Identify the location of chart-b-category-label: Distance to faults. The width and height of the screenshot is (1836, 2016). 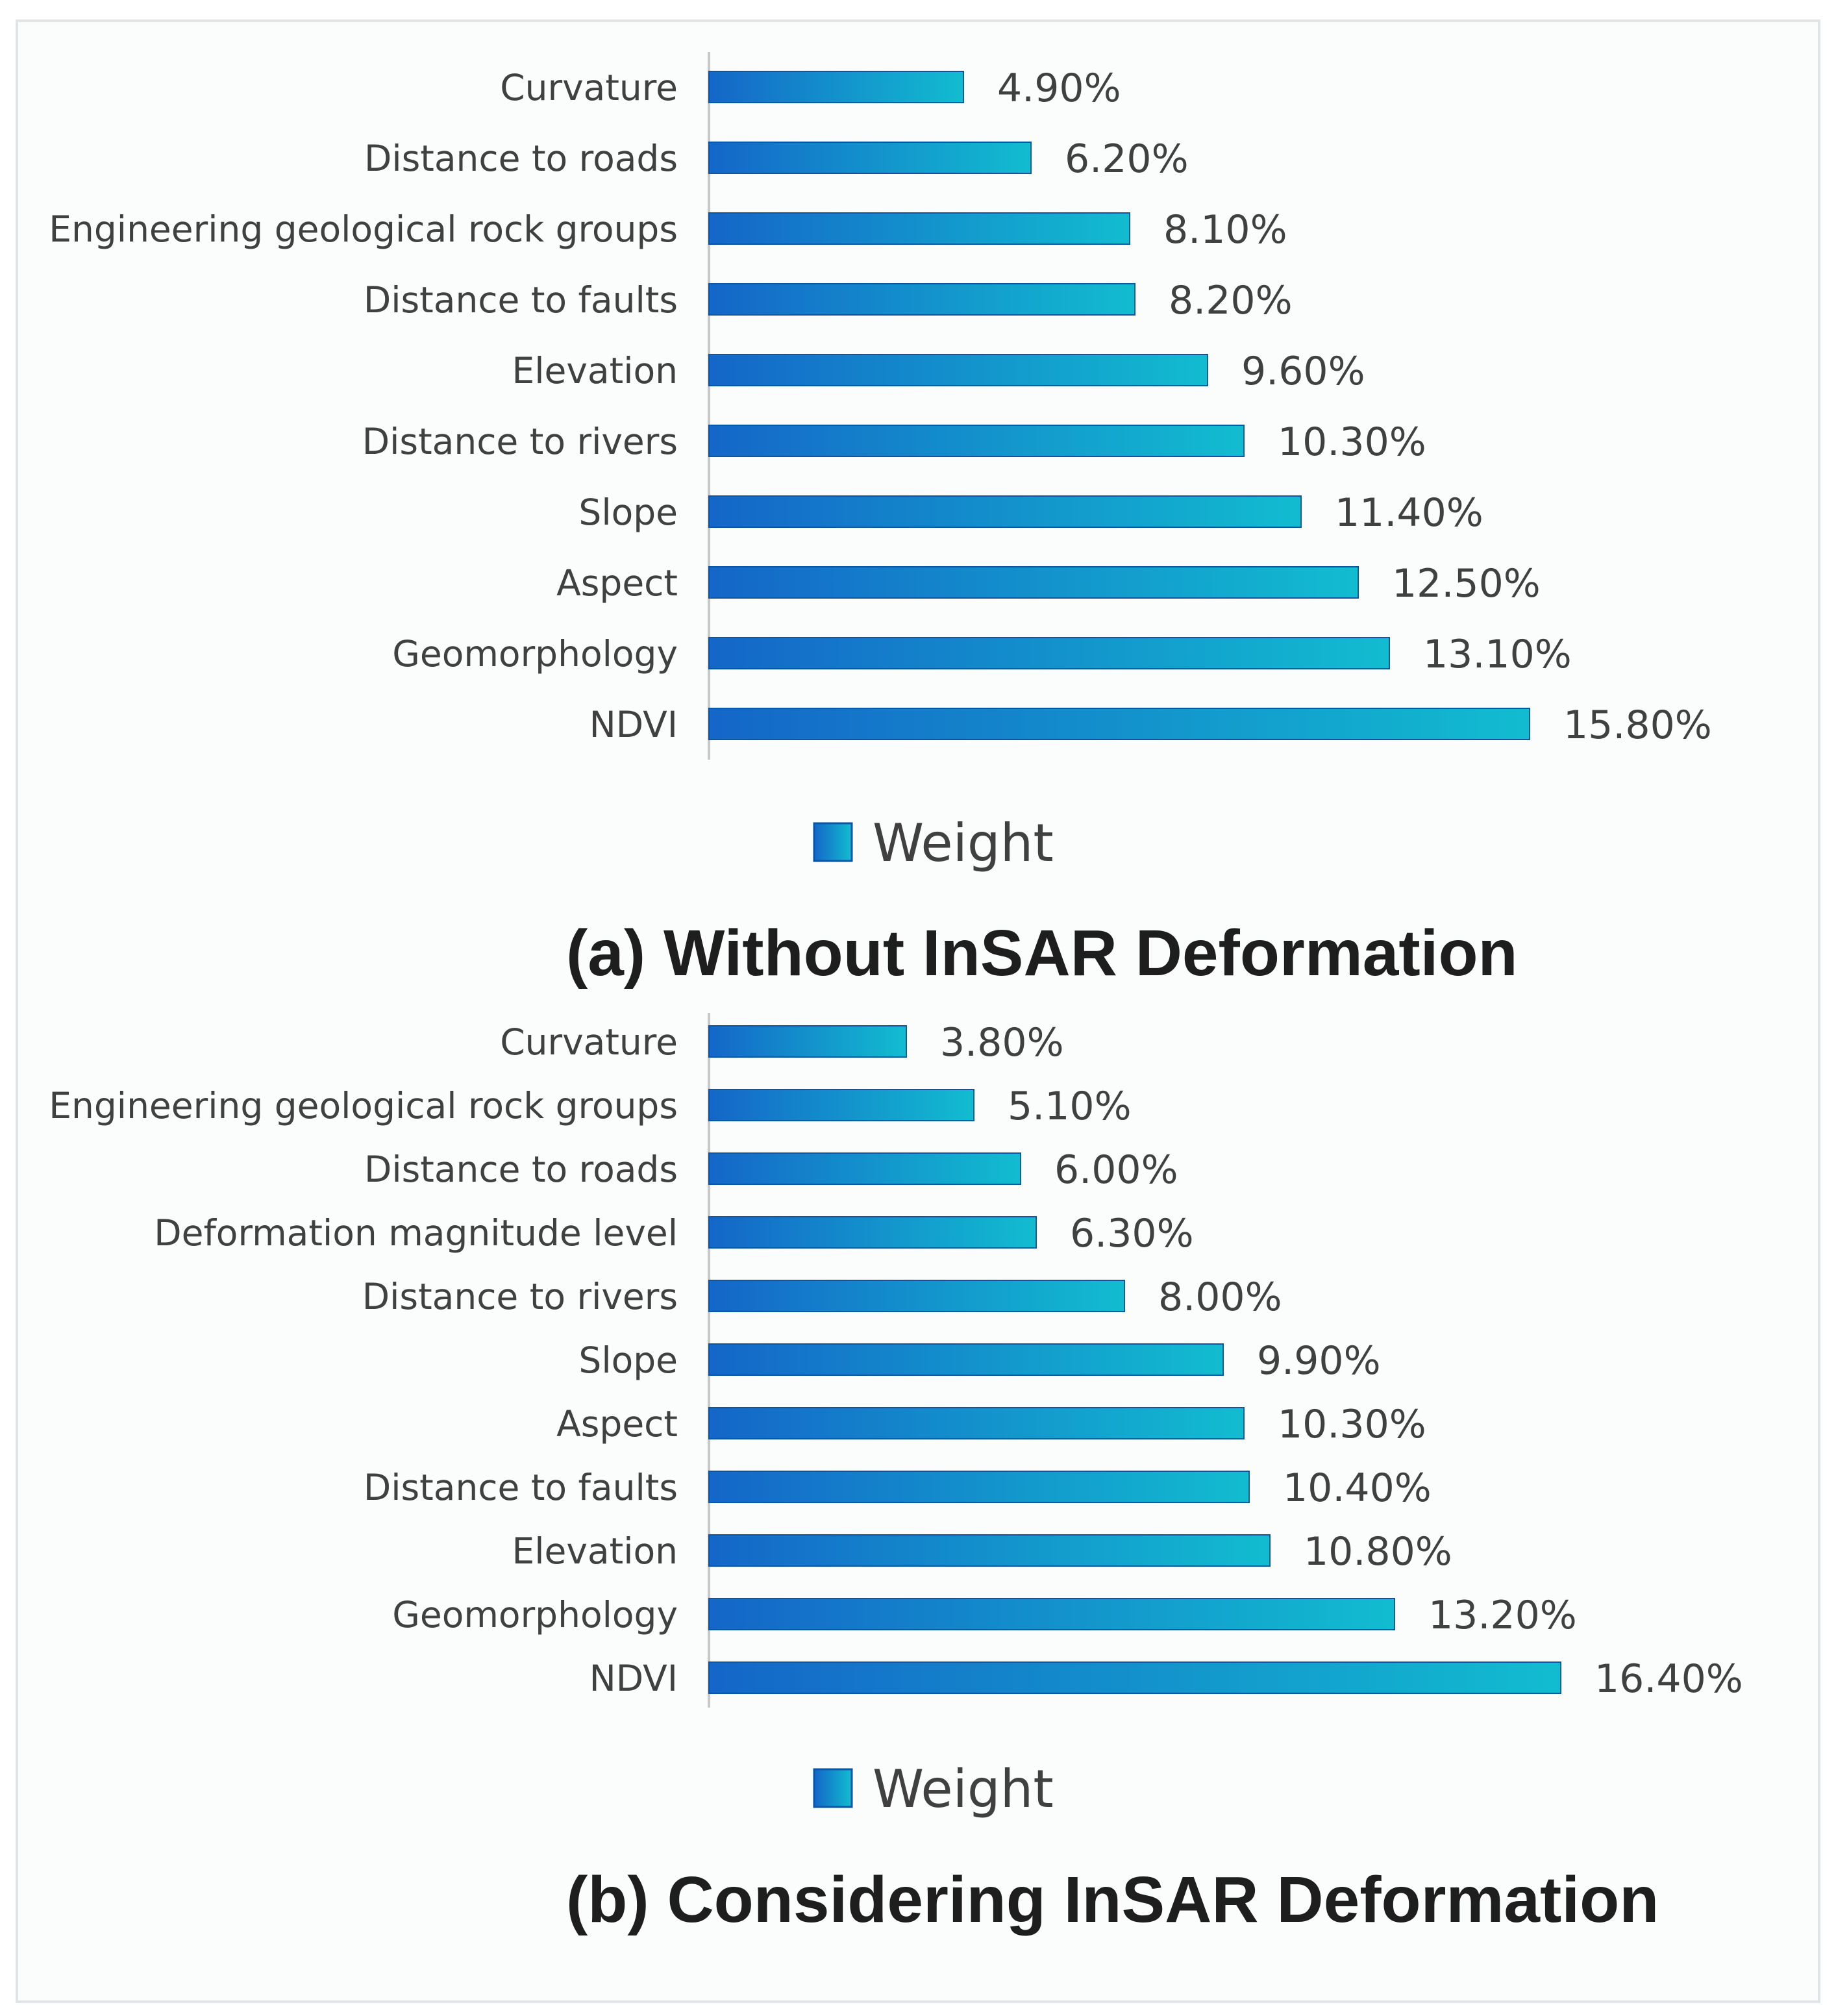
(521, 1487).